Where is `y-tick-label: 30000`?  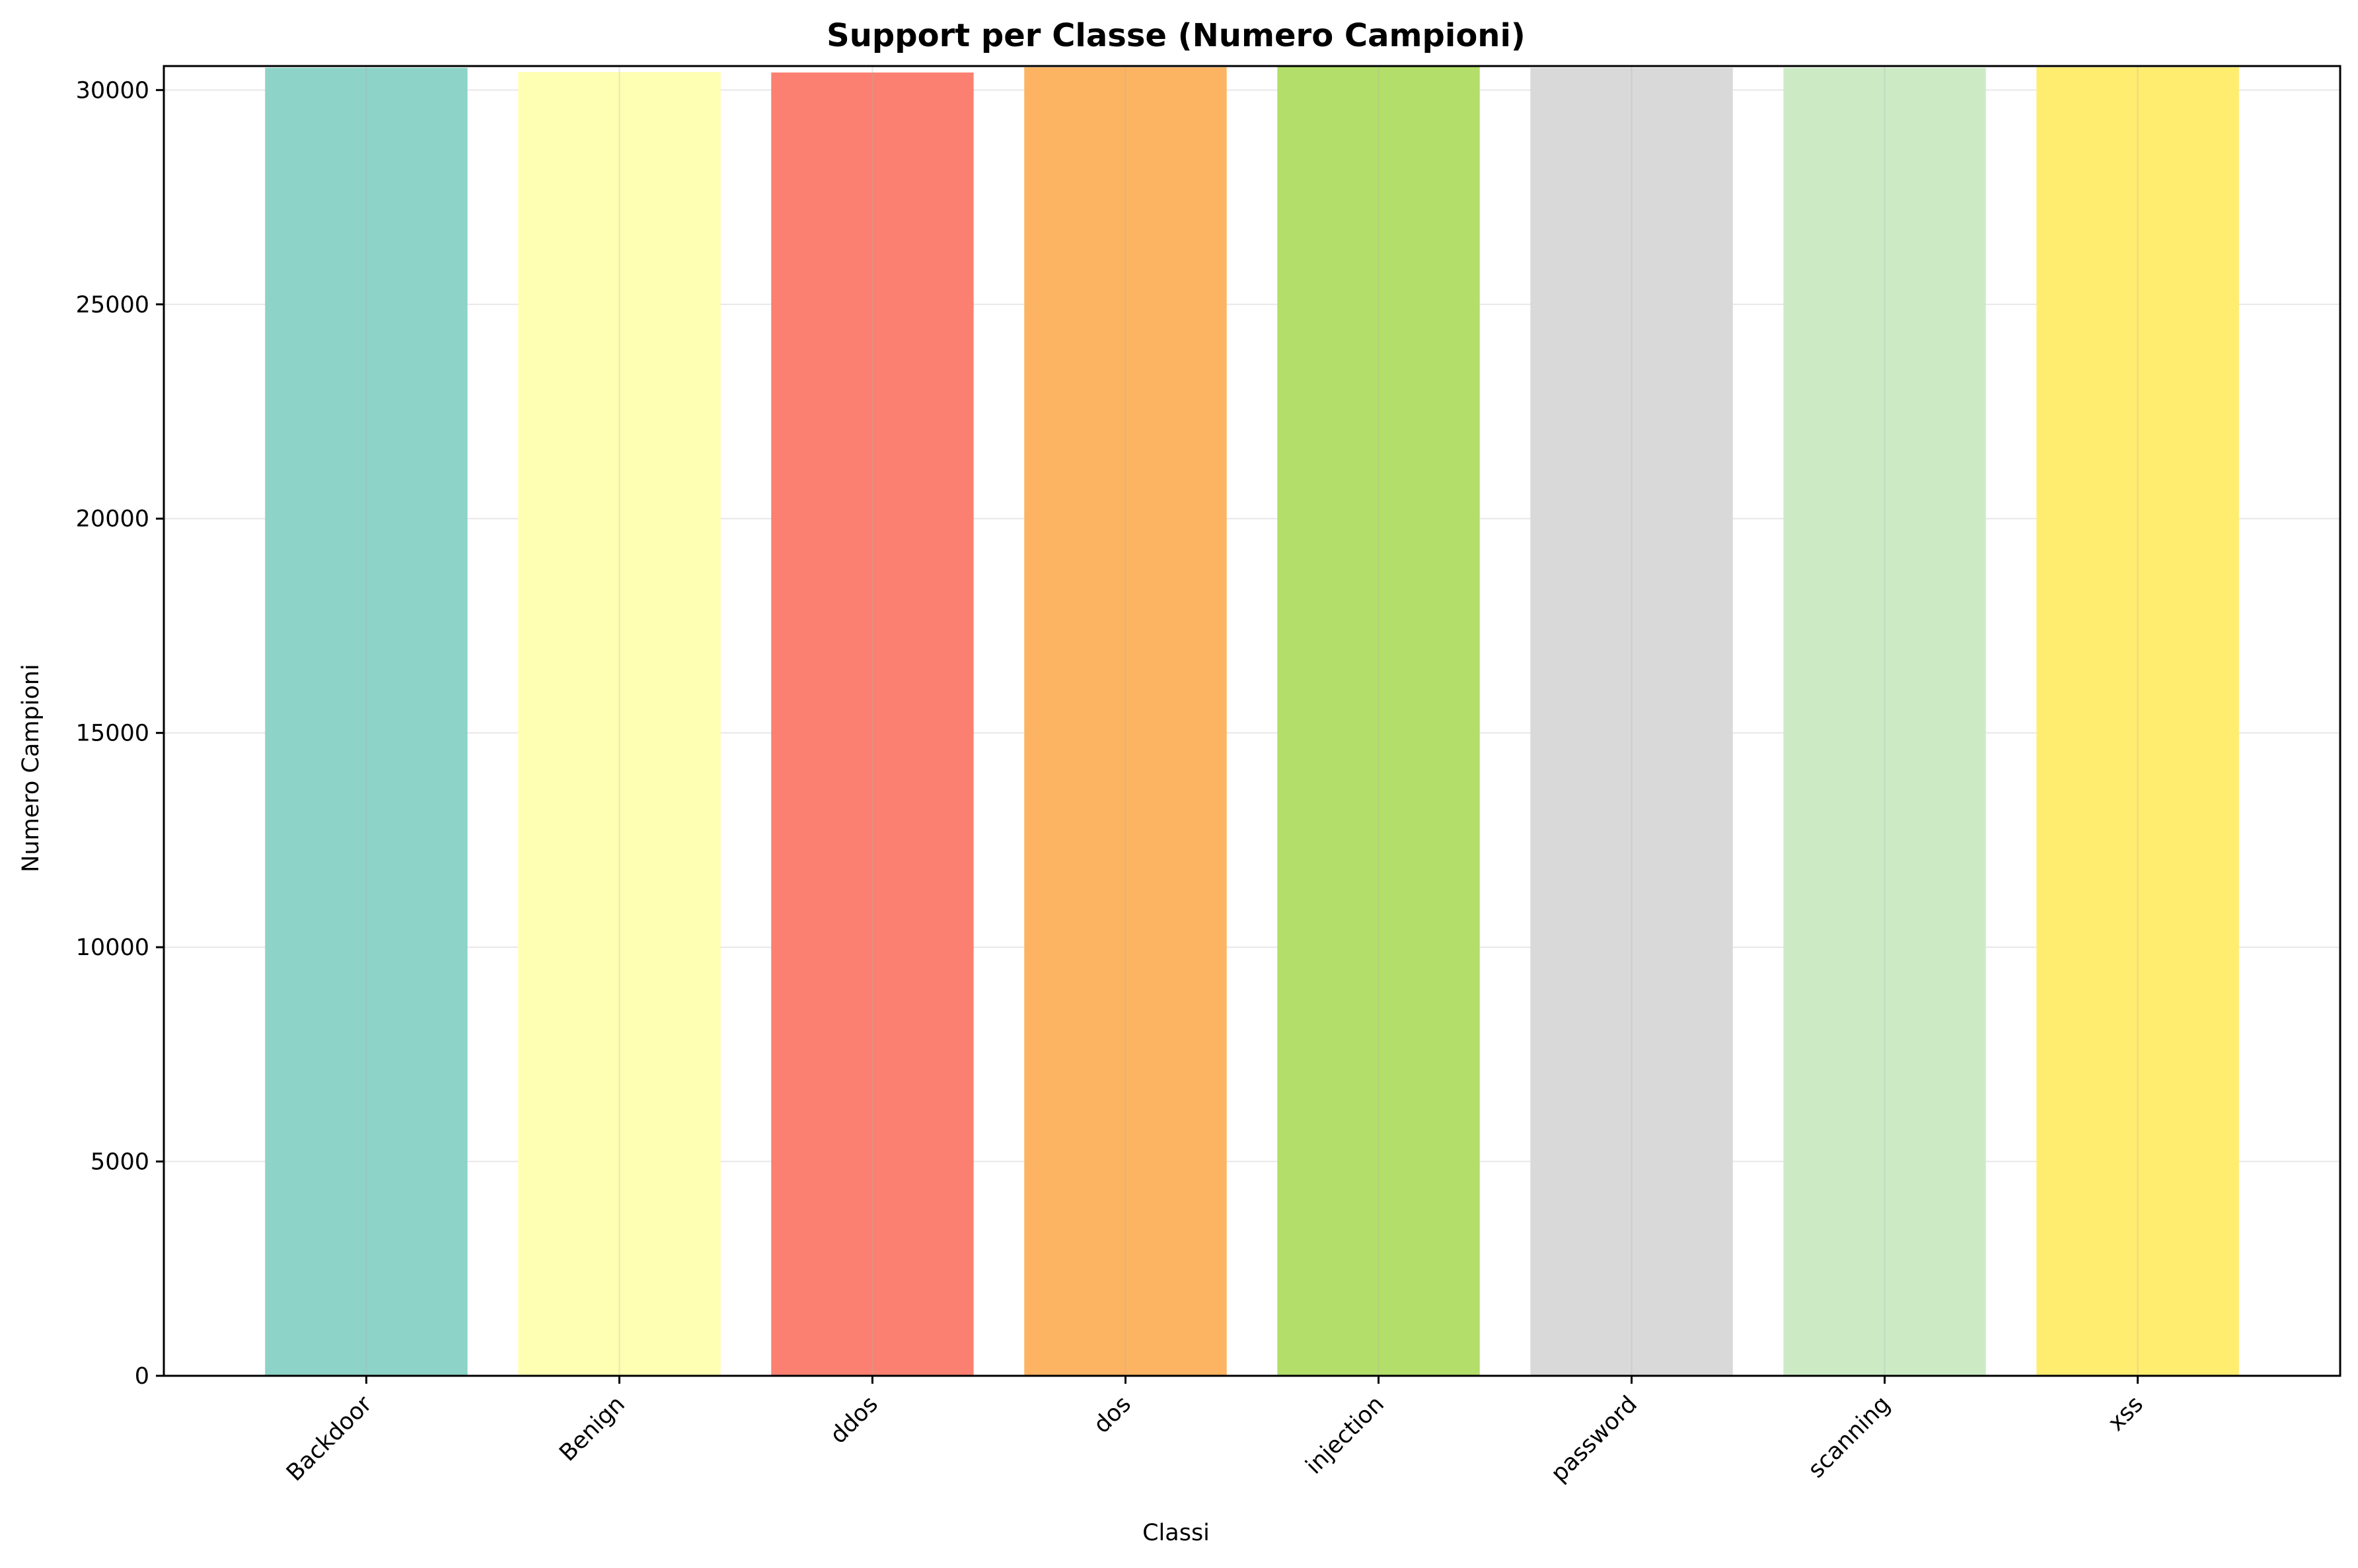
y-tick-label: 30000 is located at coordinates (112, 90).